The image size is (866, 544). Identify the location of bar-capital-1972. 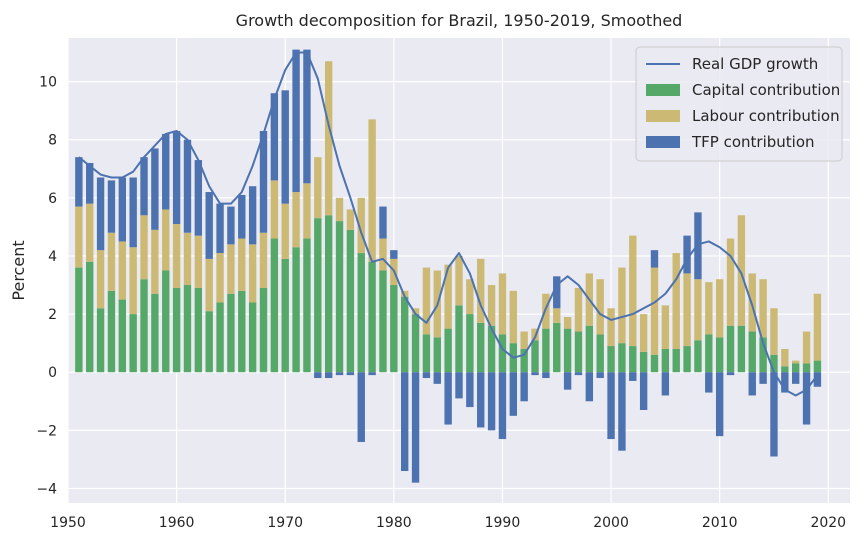
(307, 305).